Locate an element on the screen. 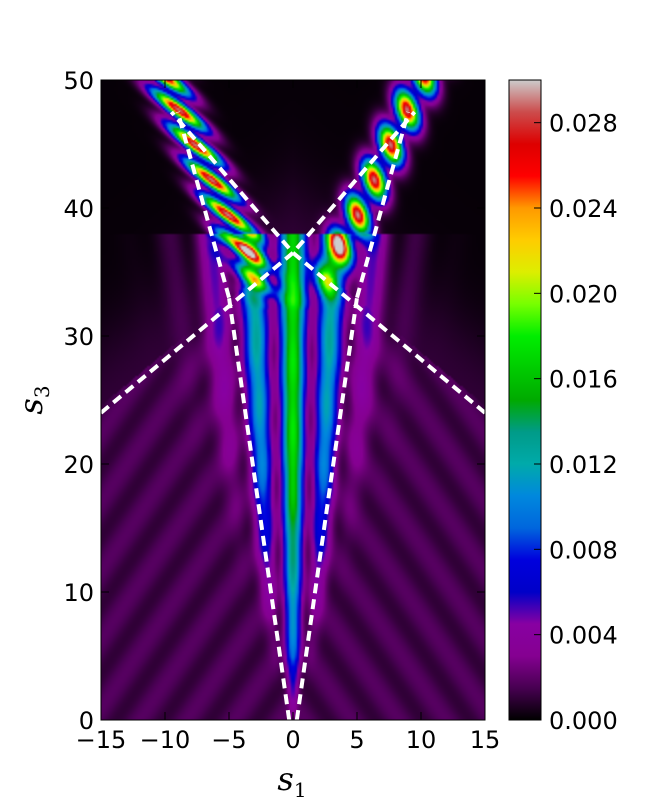  x-tick-label: 15 is located at coordinates (485, 740).